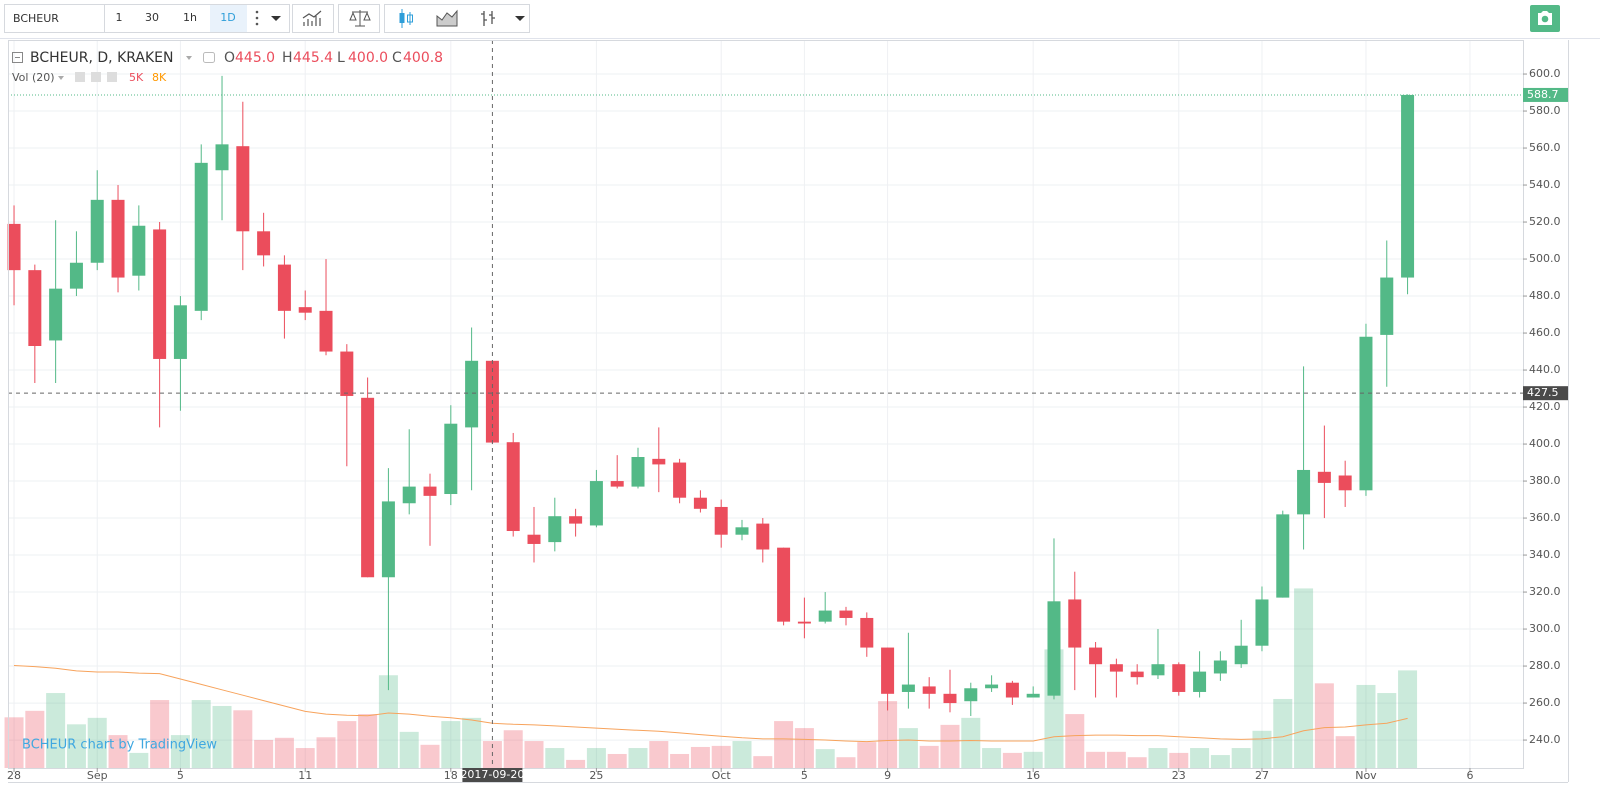 This screenshot has height=798, width=1600. What do you see at coordinates (36, 18) in the screenshot?
I see `symbol: BCHEUR` at bounding box center [36, 18].